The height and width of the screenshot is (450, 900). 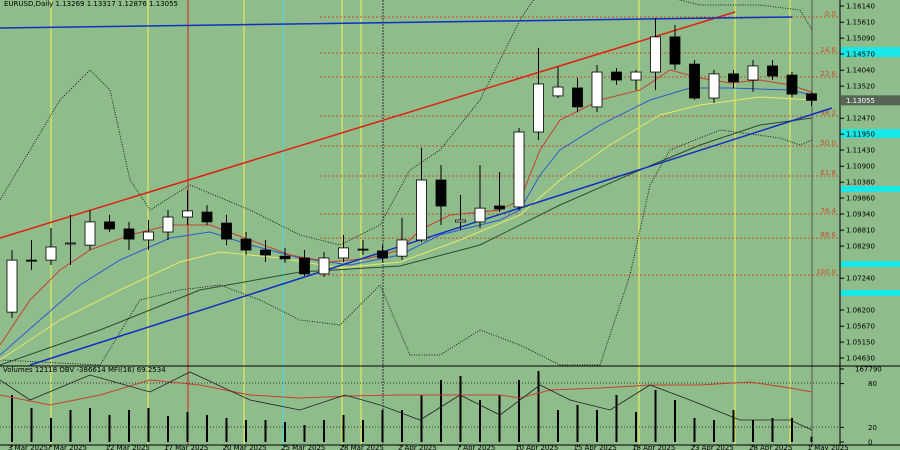 I want to click on y-tick-label: 1.14040, so click(x=860, y=71).